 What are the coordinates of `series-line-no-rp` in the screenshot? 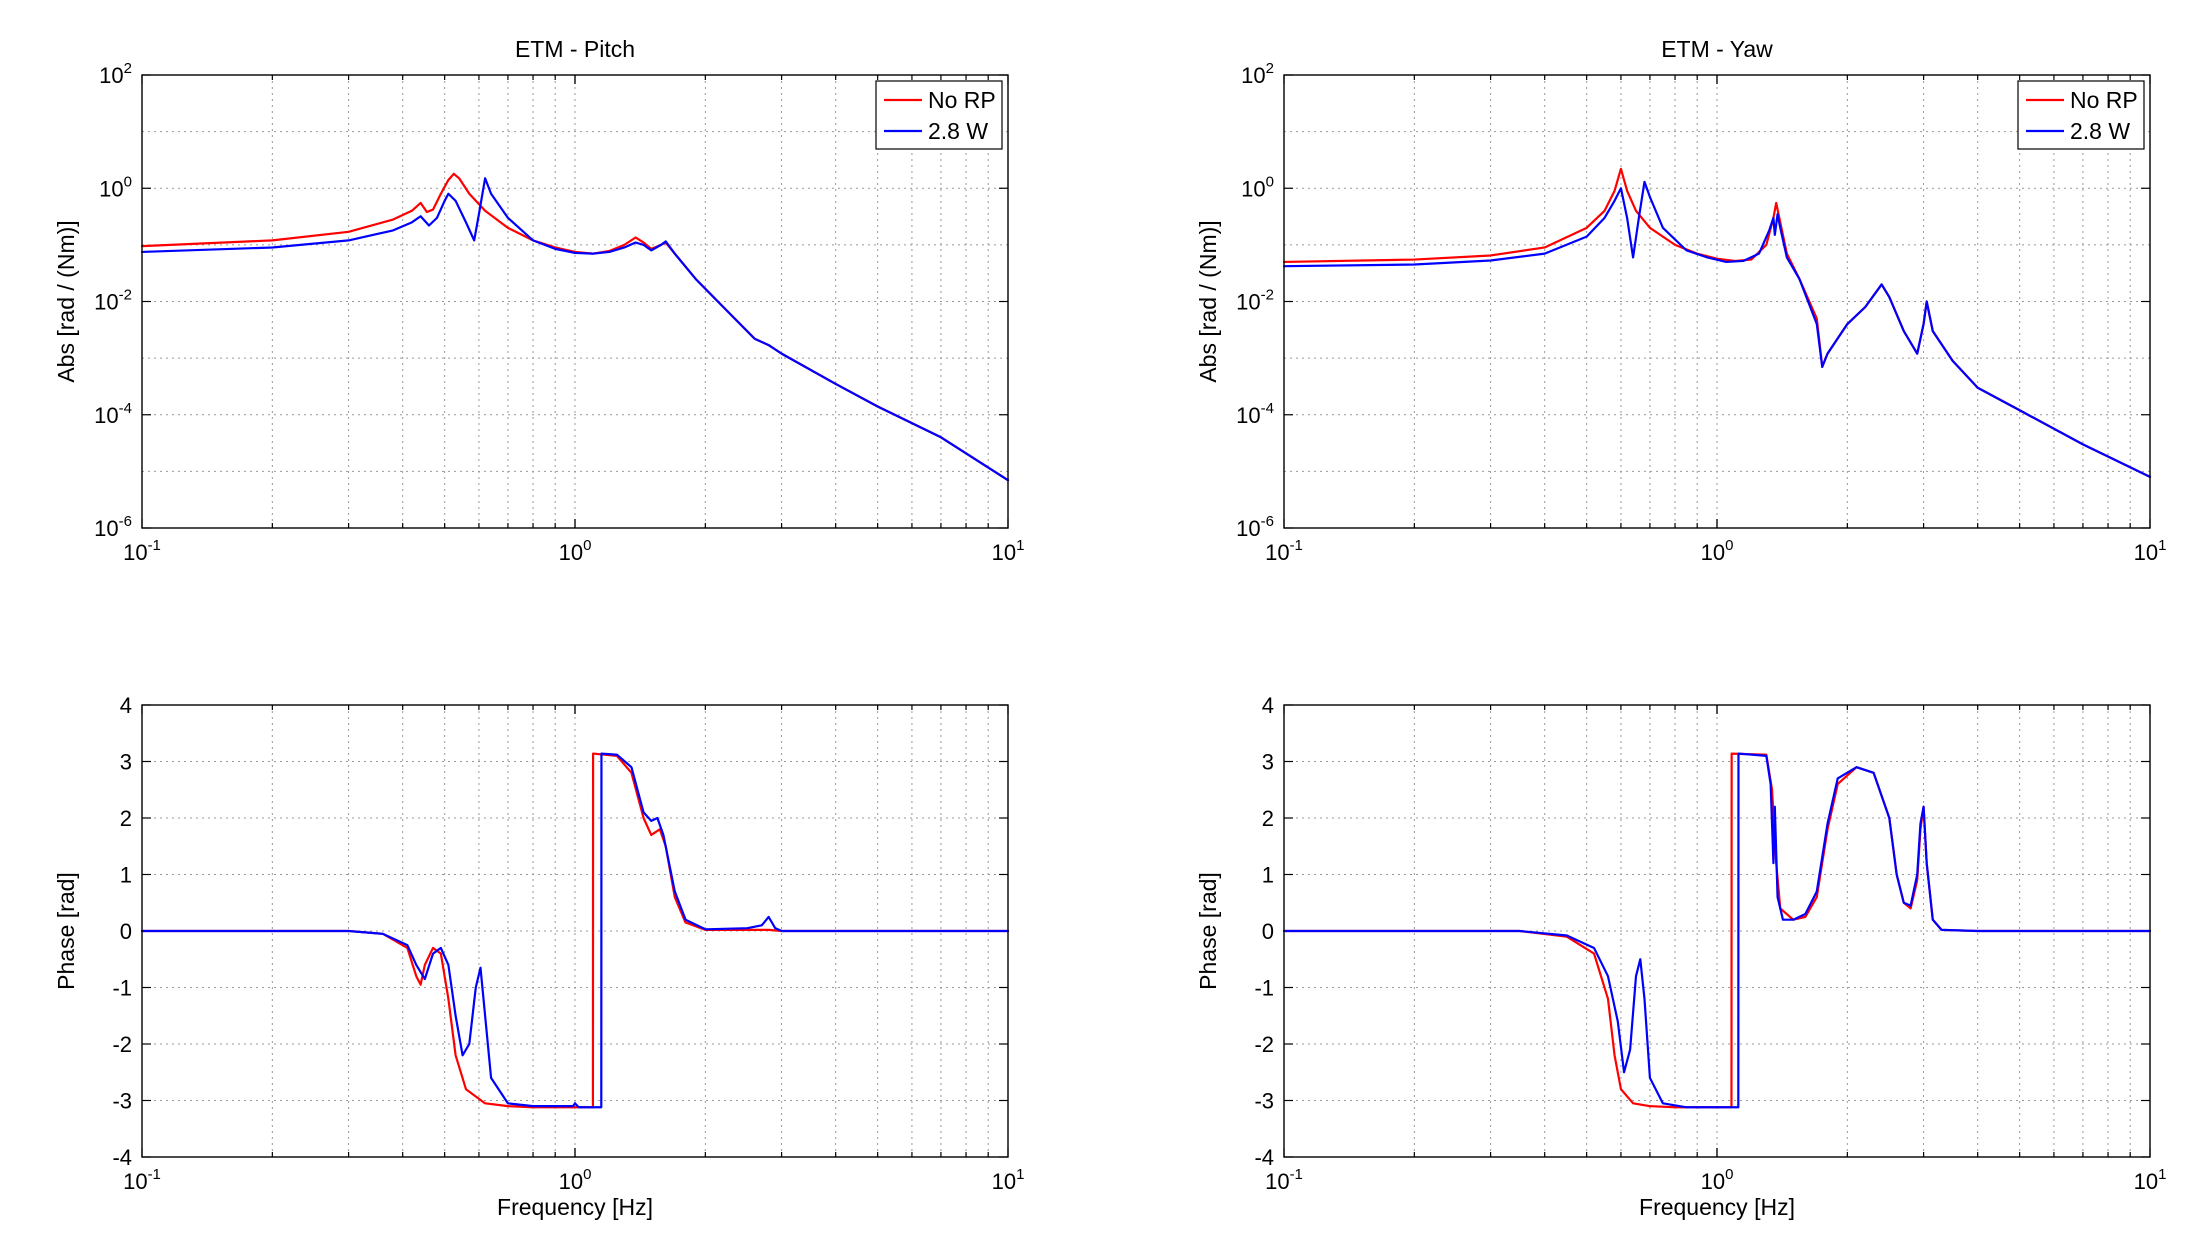 It's located at (575, 930).